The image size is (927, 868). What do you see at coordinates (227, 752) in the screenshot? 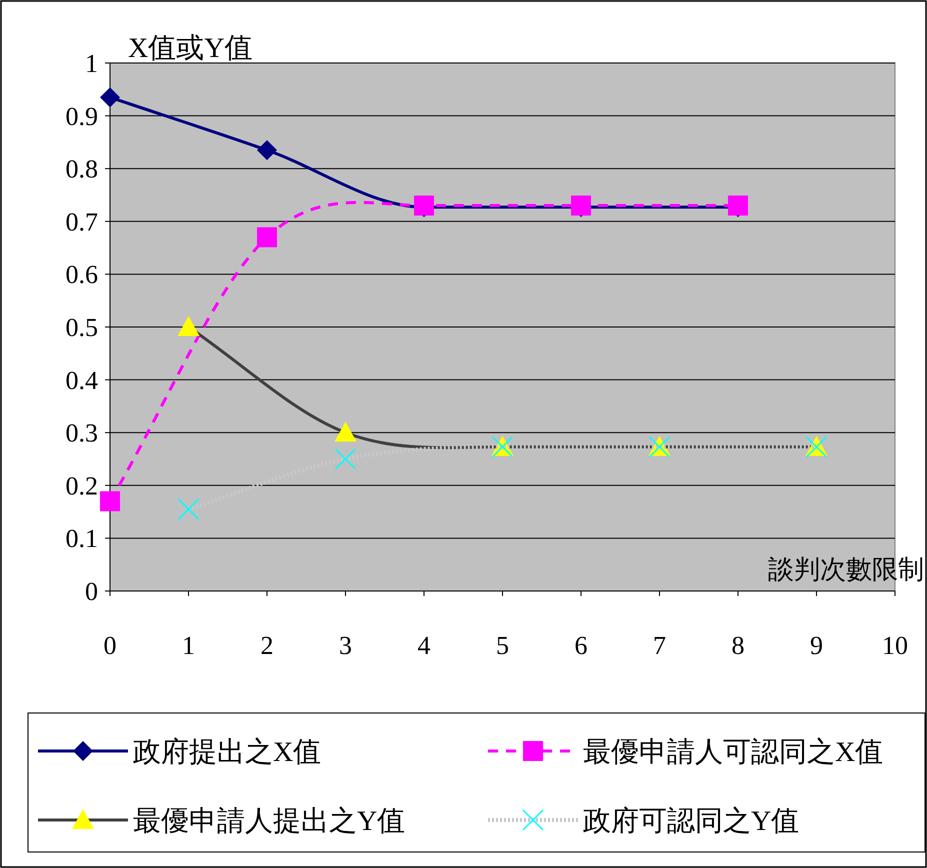
I see `legend-label: 政府提出之X值` at bounding box center [227, 752].